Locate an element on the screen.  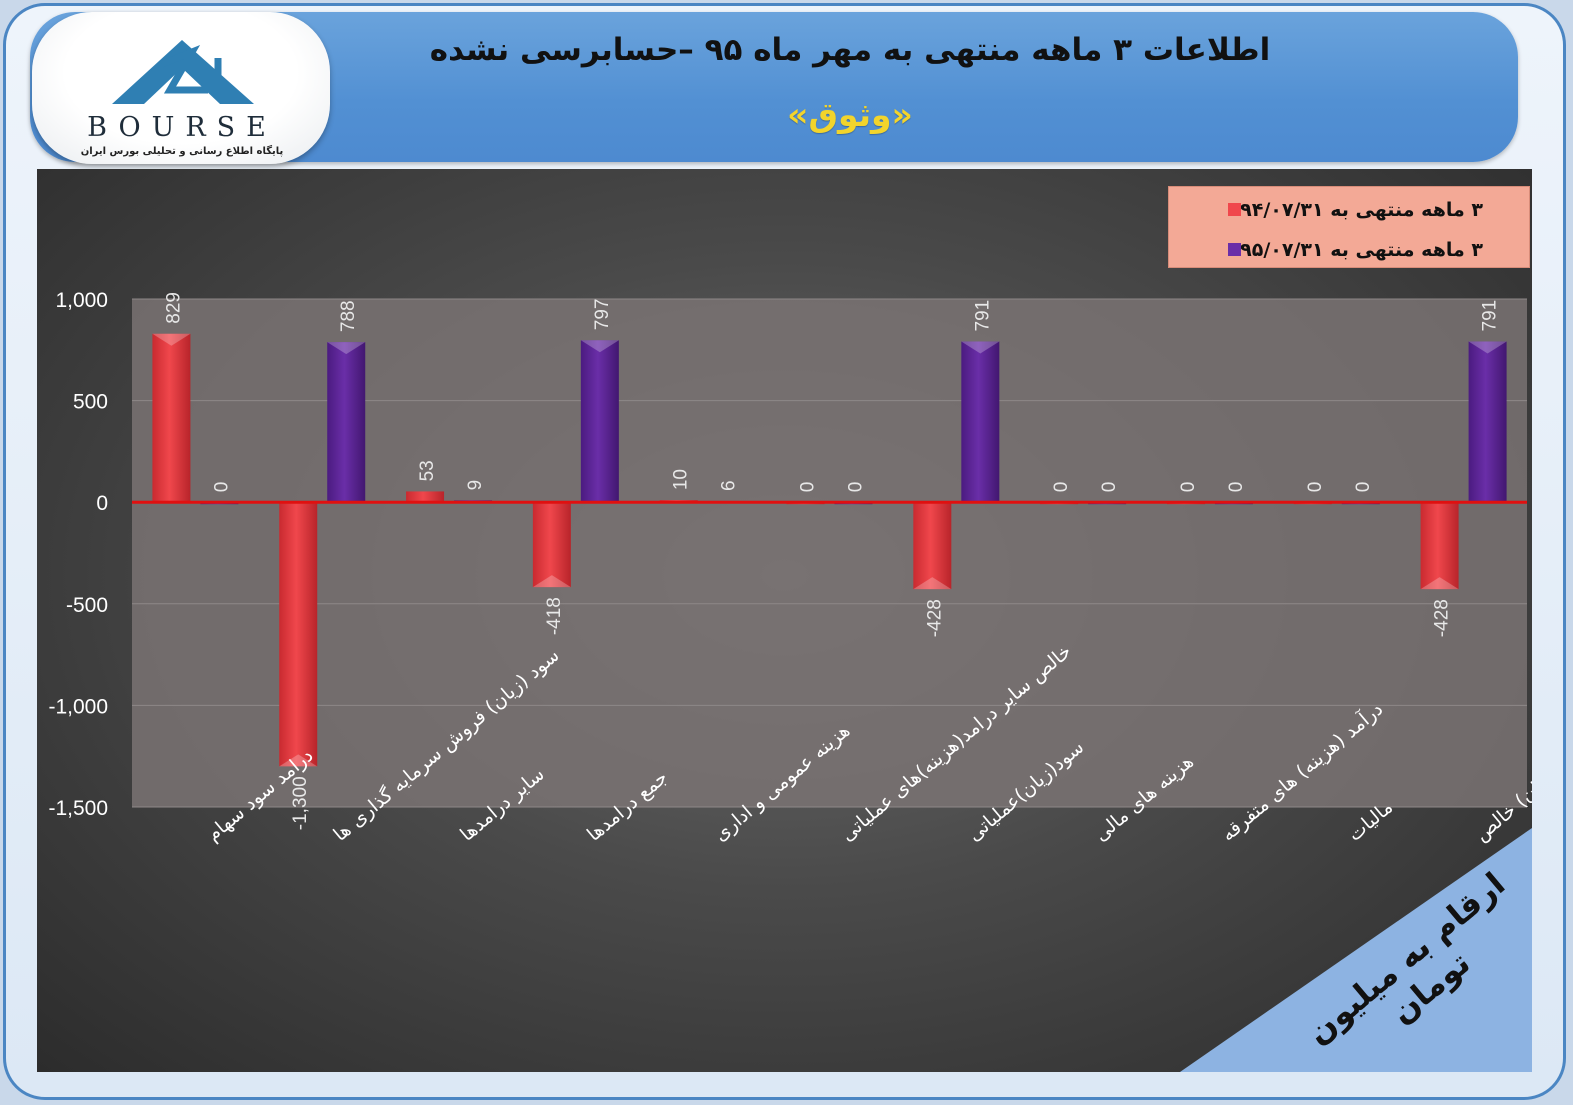
y-tick-label: -1,500 is located at coordinates (78, 808).